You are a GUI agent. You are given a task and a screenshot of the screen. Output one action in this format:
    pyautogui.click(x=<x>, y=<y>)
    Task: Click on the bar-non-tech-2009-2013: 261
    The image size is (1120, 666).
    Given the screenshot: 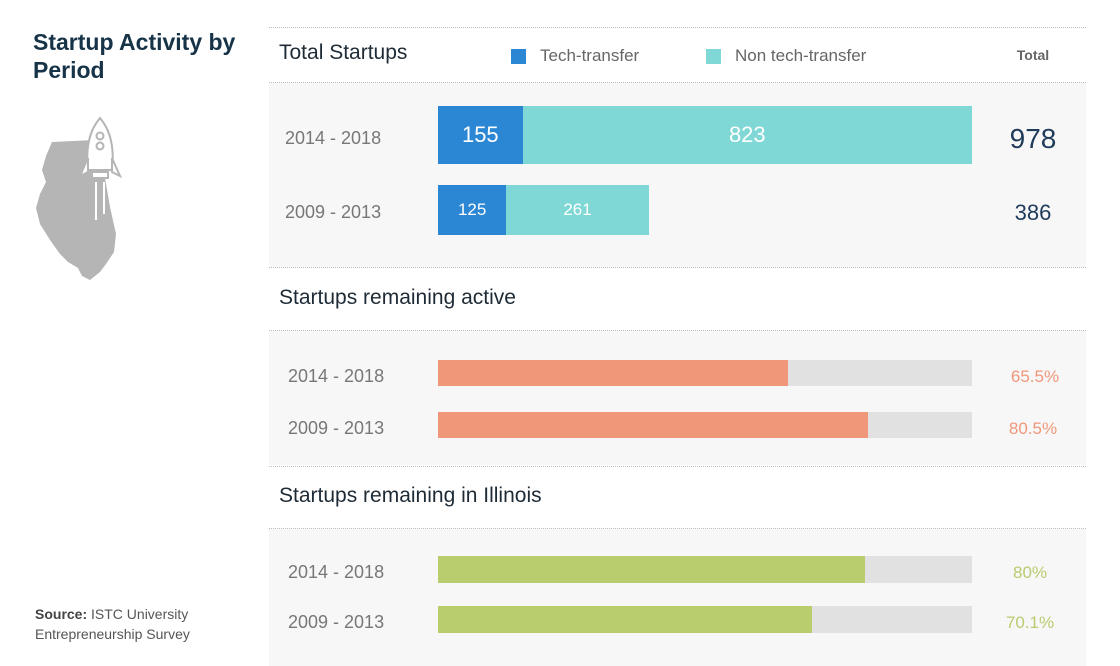 What is the action you would take?
    pyautogui.click(x=577, y=210)
    